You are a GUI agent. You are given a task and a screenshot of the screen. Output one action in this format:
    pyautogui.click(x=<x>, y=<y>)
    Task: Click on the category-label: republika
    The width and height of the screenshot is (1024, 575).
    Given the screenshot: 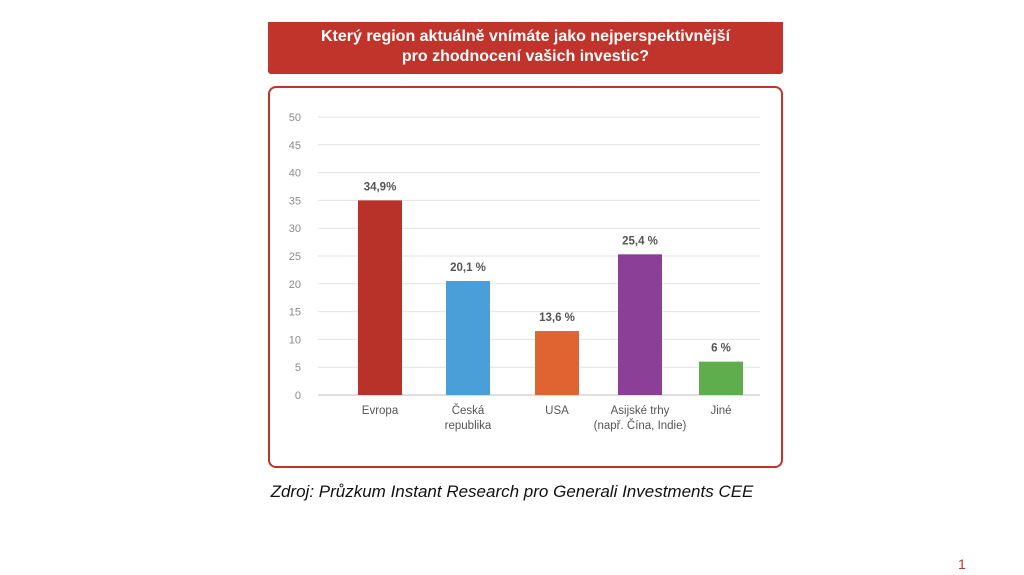 What is the action you would take?
    pyautogui.click(x=468, y=426)
    